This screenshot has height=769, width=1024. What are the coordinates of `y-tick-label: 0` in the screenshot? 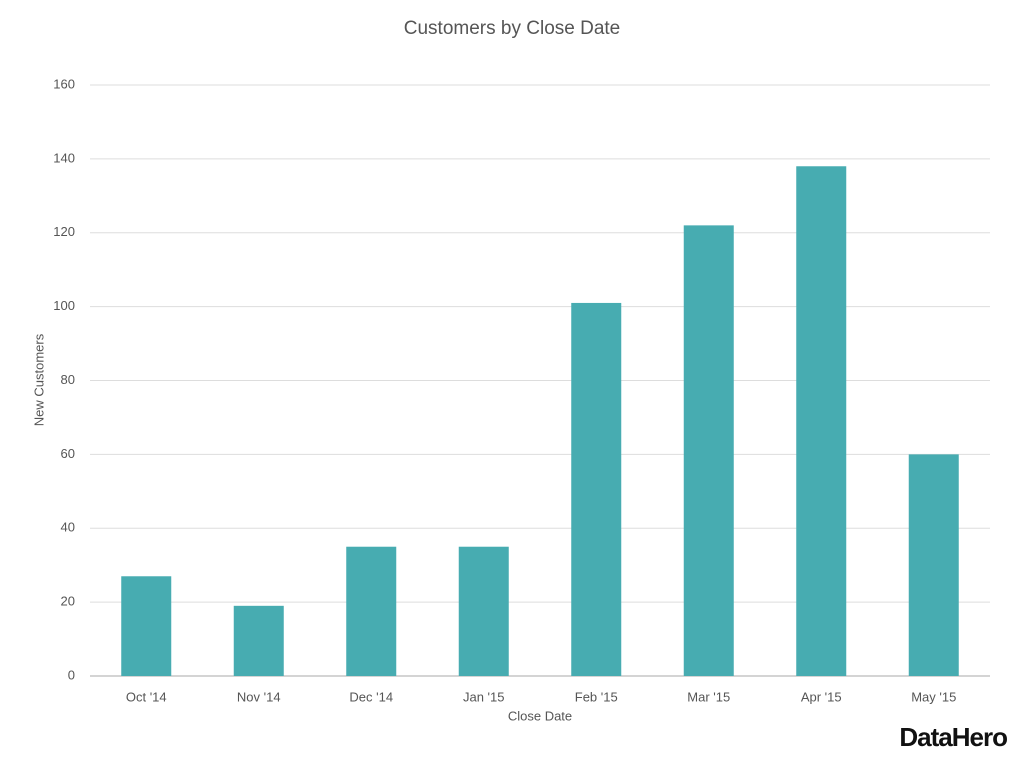 It's located at (71, 674).